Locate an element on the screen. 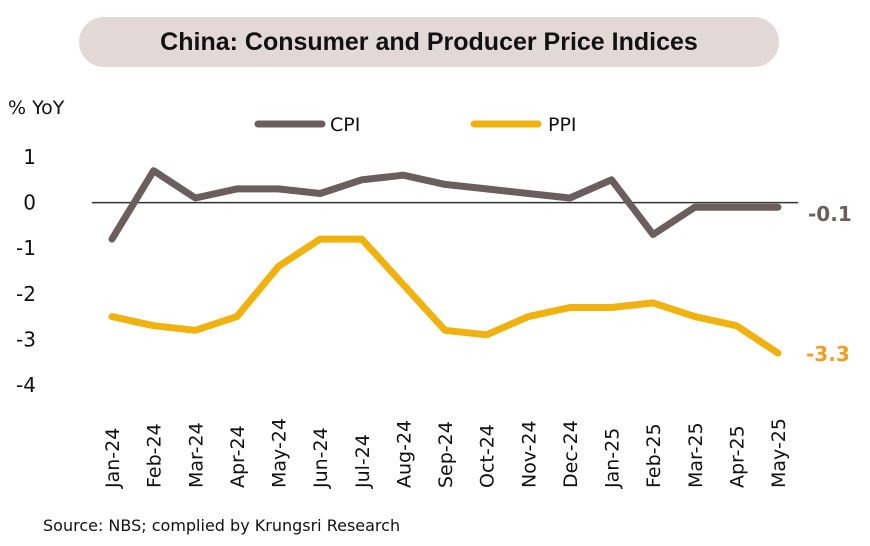  x-tick-label: May-24 is located at coordinates (280, 453).